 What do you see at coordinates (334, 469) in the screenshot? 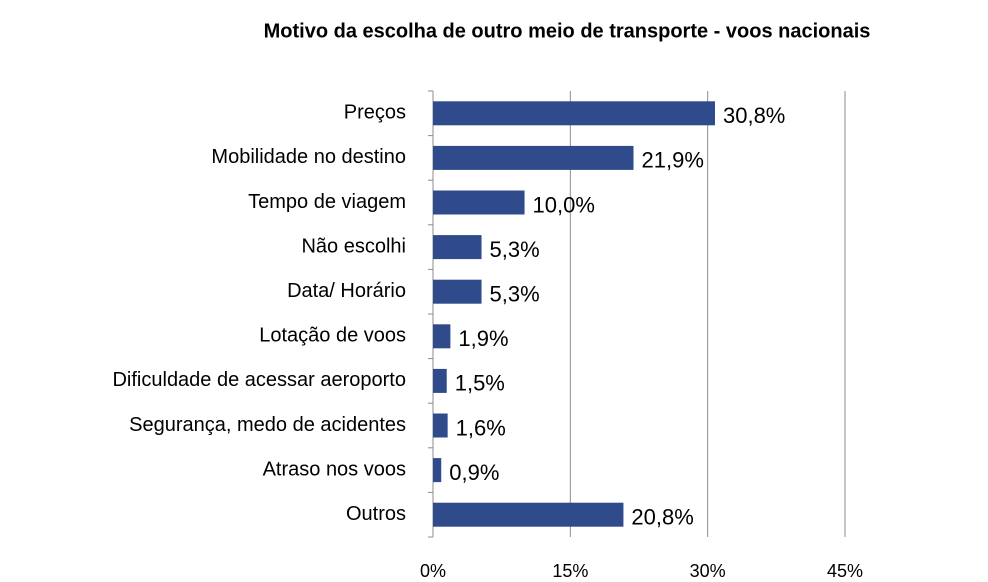
I see `y-tick-label: Atraso nos voos` at bounding box center [334, 469].